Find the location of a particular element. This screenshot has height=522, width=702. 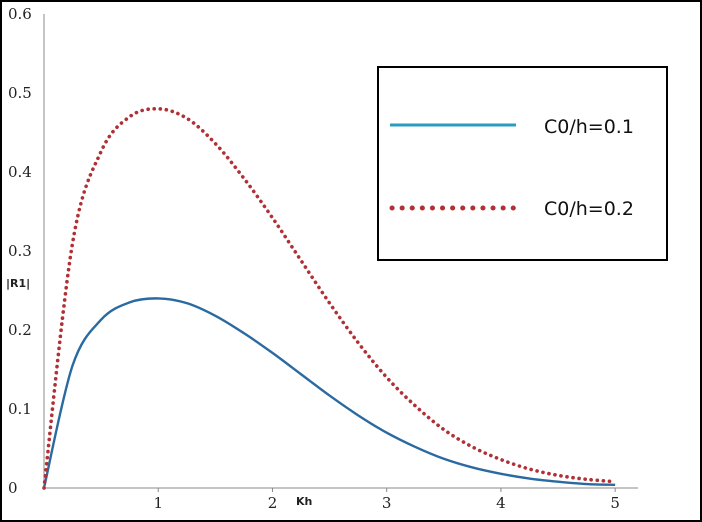

x-tick-label: 4 is located at coordinates (501, 503).